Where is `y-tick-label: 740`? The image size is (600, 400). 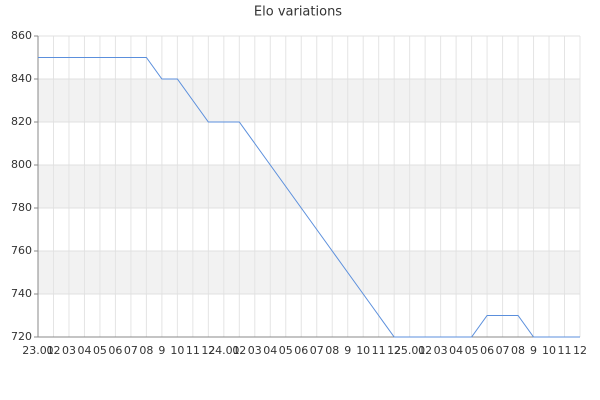
y-tick-label: 740 is located at coordinates (21, 293).